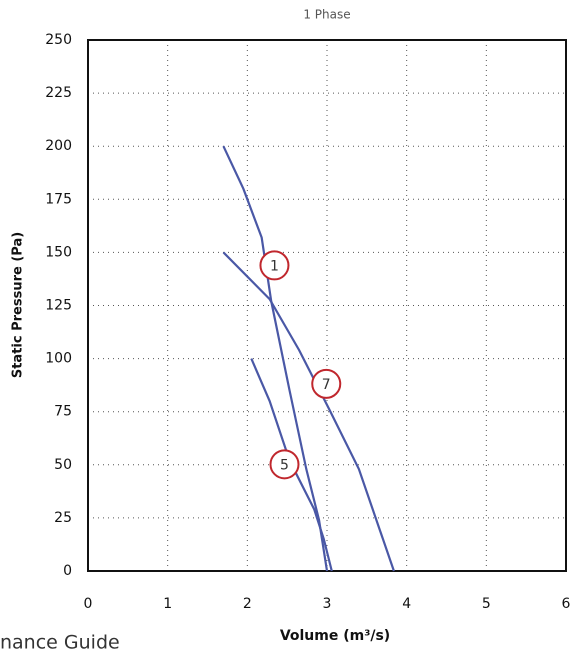  I want to click on x-tick-label: 4, so click(406, 604).